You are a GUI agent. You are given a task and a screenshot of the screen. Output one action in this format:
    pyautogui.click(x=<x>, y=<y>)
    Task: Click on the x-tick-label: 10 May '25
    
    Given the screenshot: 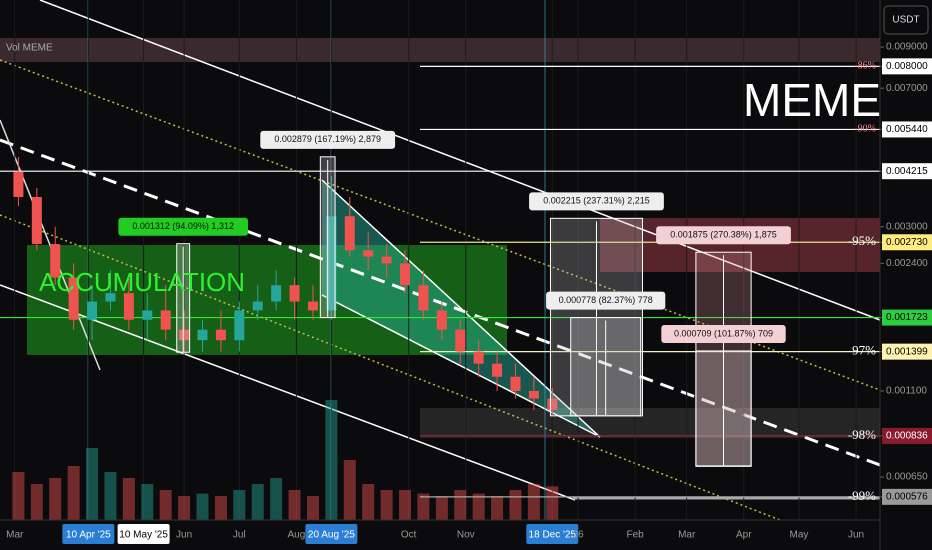 What is the action you would take?
    pyautogui.click(x=143, y=535)
    